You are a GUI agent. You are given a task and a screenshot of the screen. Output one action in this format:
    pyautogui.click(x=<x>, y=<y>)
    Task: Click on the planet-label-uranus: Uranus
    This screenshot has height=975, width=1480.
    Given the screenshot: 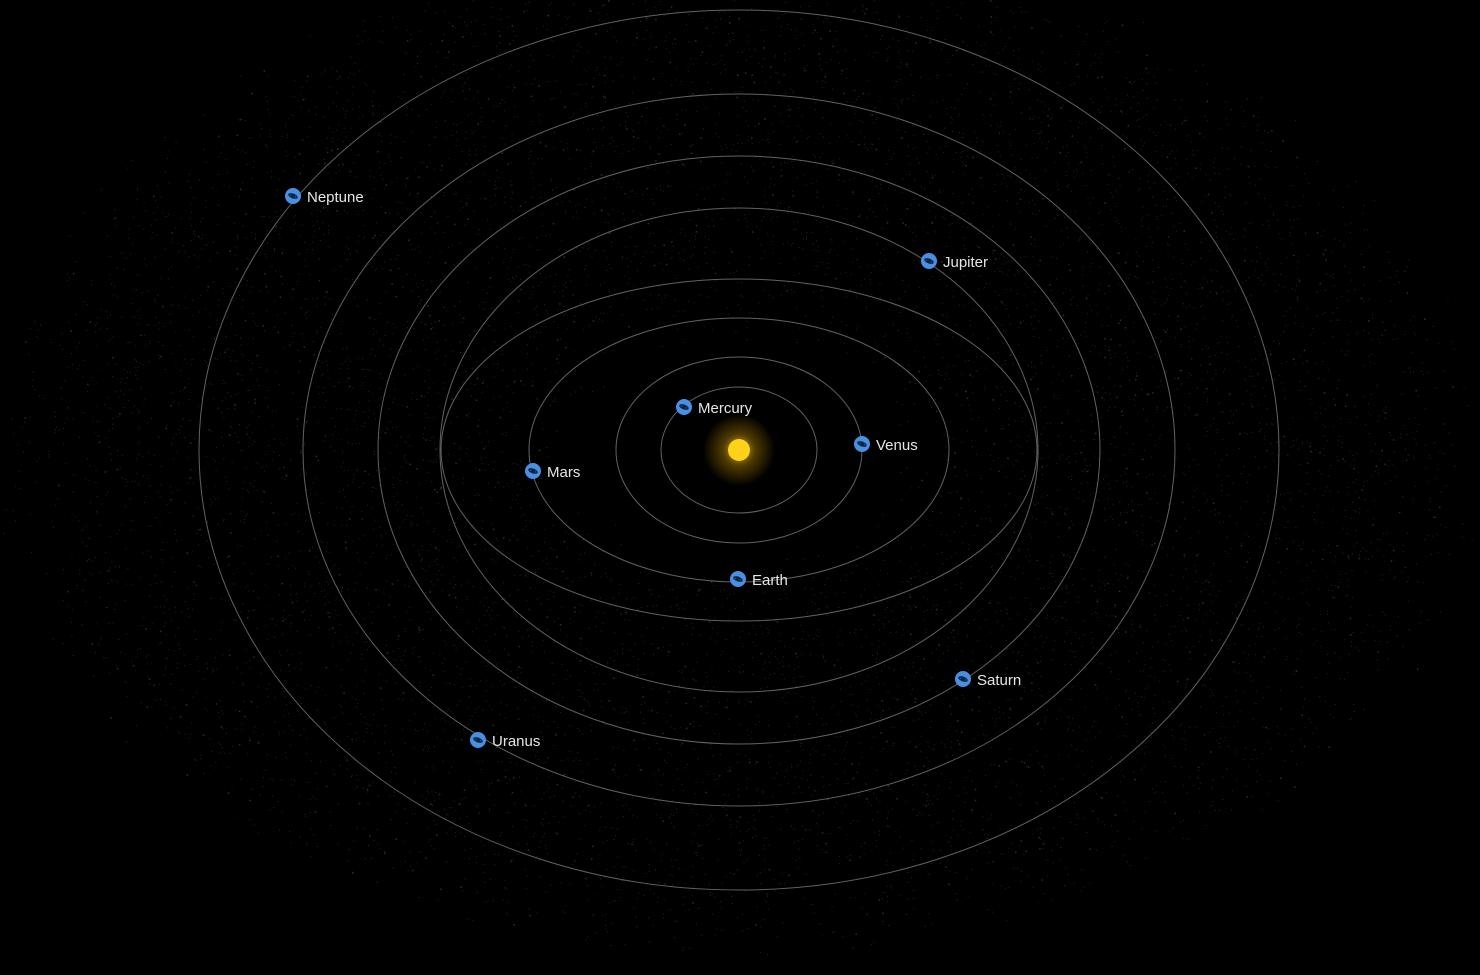 What is the action you would take?
    pyautogui.click(x=516, y=741)
    